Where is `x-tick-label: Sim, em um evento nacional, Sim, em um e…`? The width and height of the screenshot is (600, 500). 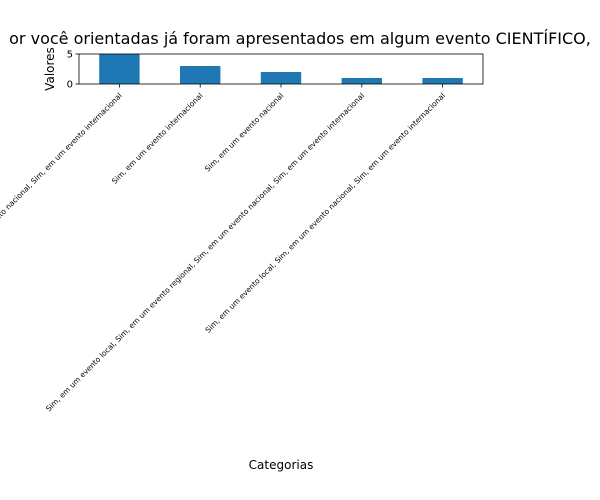
x-tick-label: Sim, em um evento nacional, Sim, em um e… is located at coordinates (62, 178).